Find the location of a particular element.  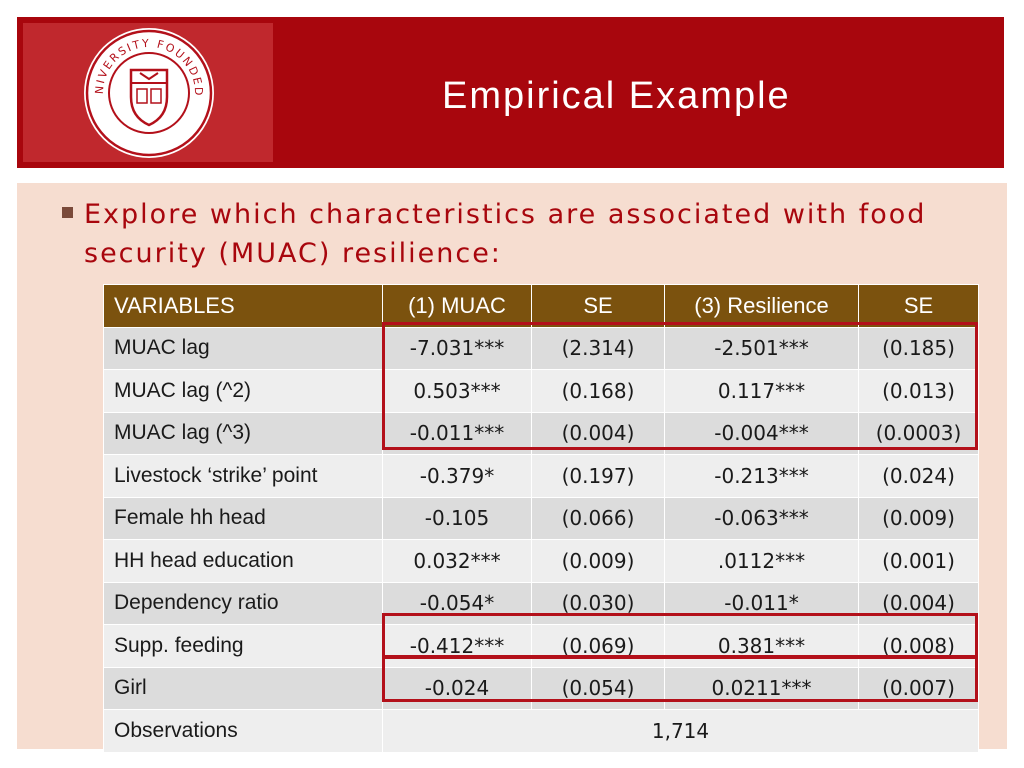

muac-se-cell: (0.066) is located at coordinates (598, 518).